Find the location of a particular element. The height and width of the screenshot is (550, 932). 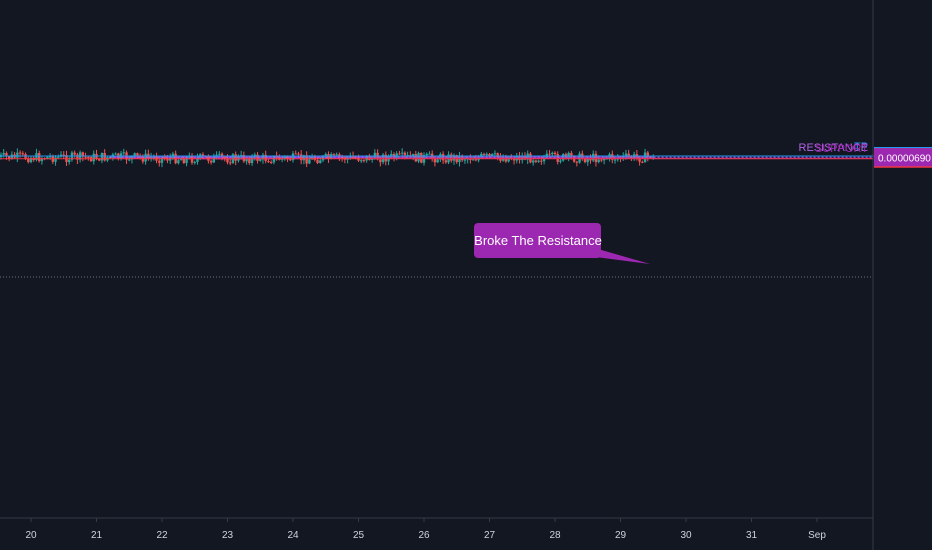

callout-pointer is located at coordinates (619, 256).